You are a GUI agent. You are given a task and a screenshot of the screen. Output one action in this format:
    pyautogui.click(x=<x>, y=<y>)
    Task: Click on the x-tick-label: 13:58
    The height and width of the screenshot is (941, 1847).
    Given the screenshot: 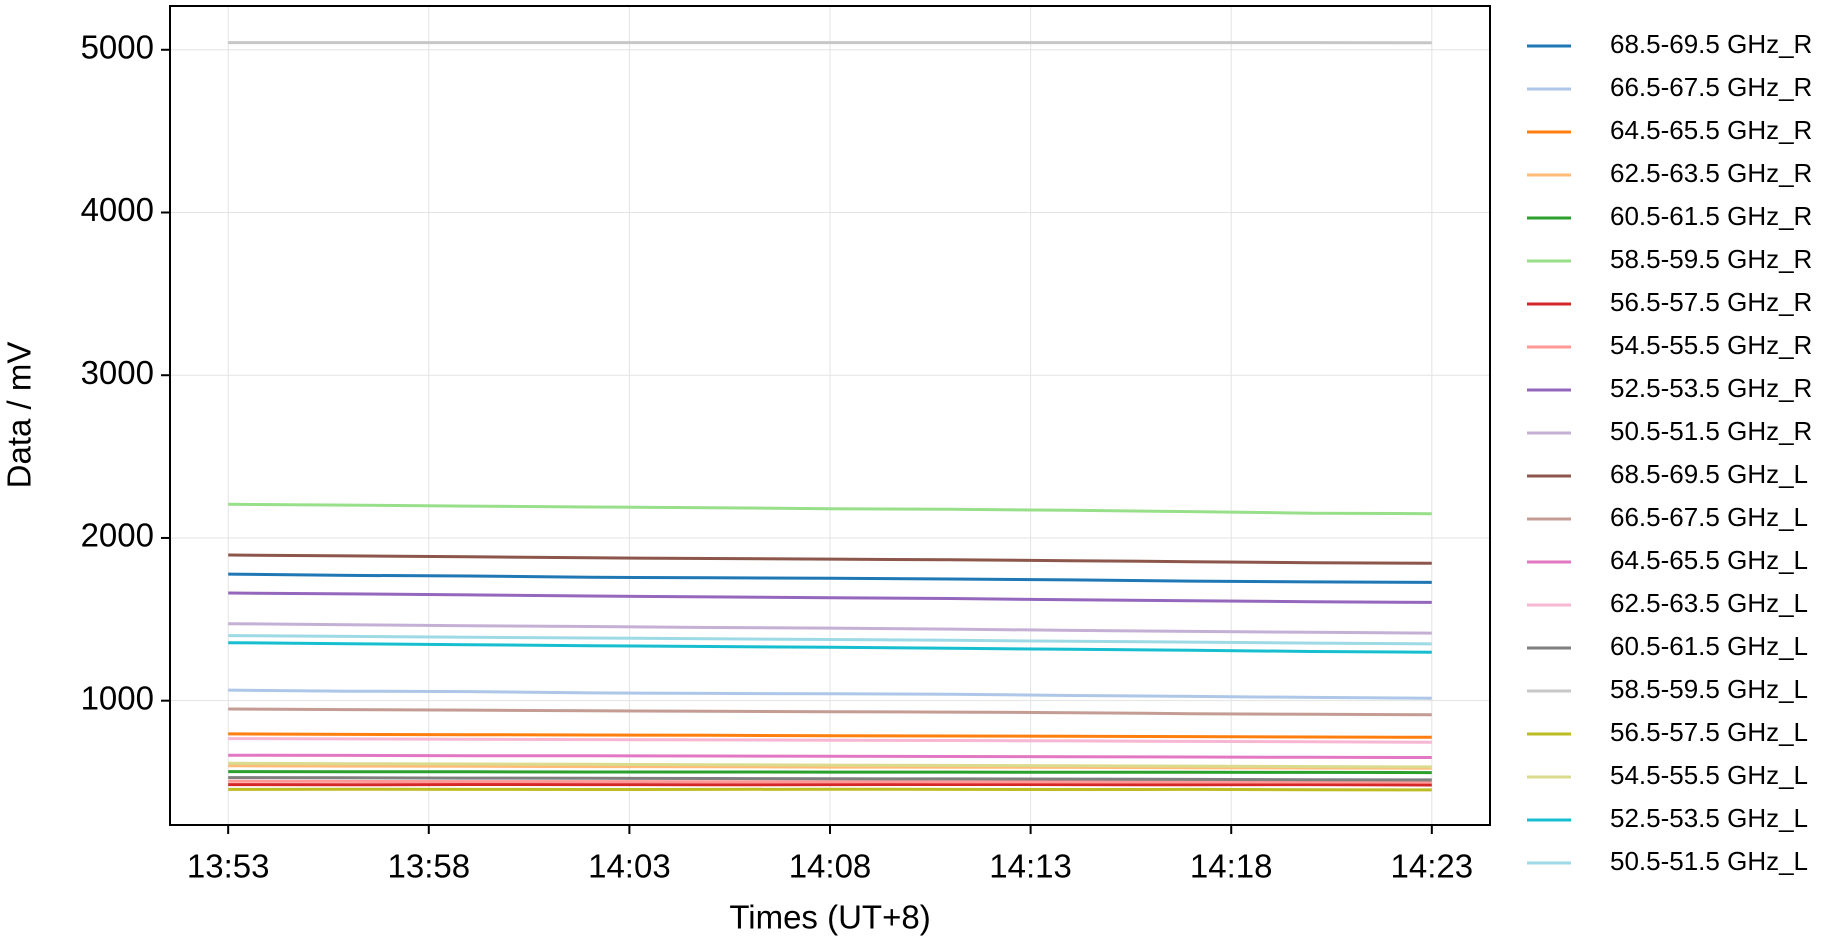 What is the action you would take?
    pyautogui.click(x=428, y=866)
    